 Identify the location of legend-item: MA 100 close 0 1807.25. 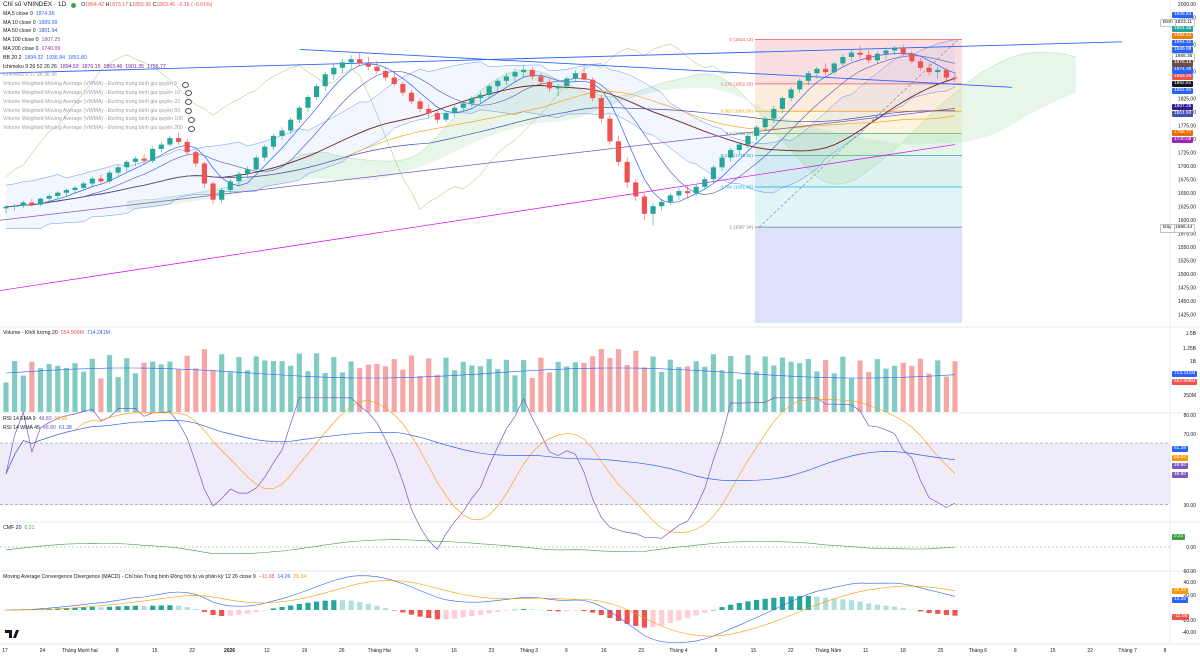
(107, 40).